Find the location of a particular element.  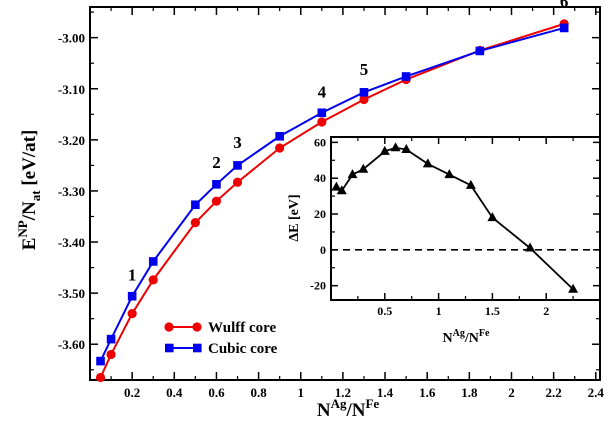

y-axis-label: ENP/Nat [eV/at] is located at coordinates (29, 190).